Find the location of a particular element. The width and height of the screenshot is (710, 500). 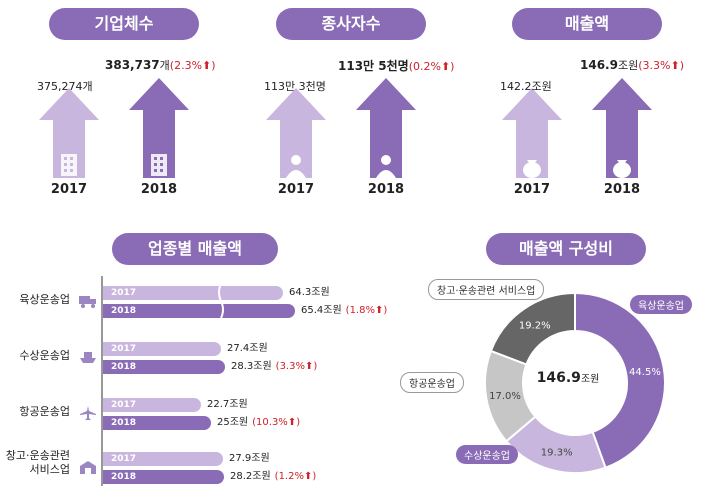

axis-break-mark is located at coordinates (221, 301).